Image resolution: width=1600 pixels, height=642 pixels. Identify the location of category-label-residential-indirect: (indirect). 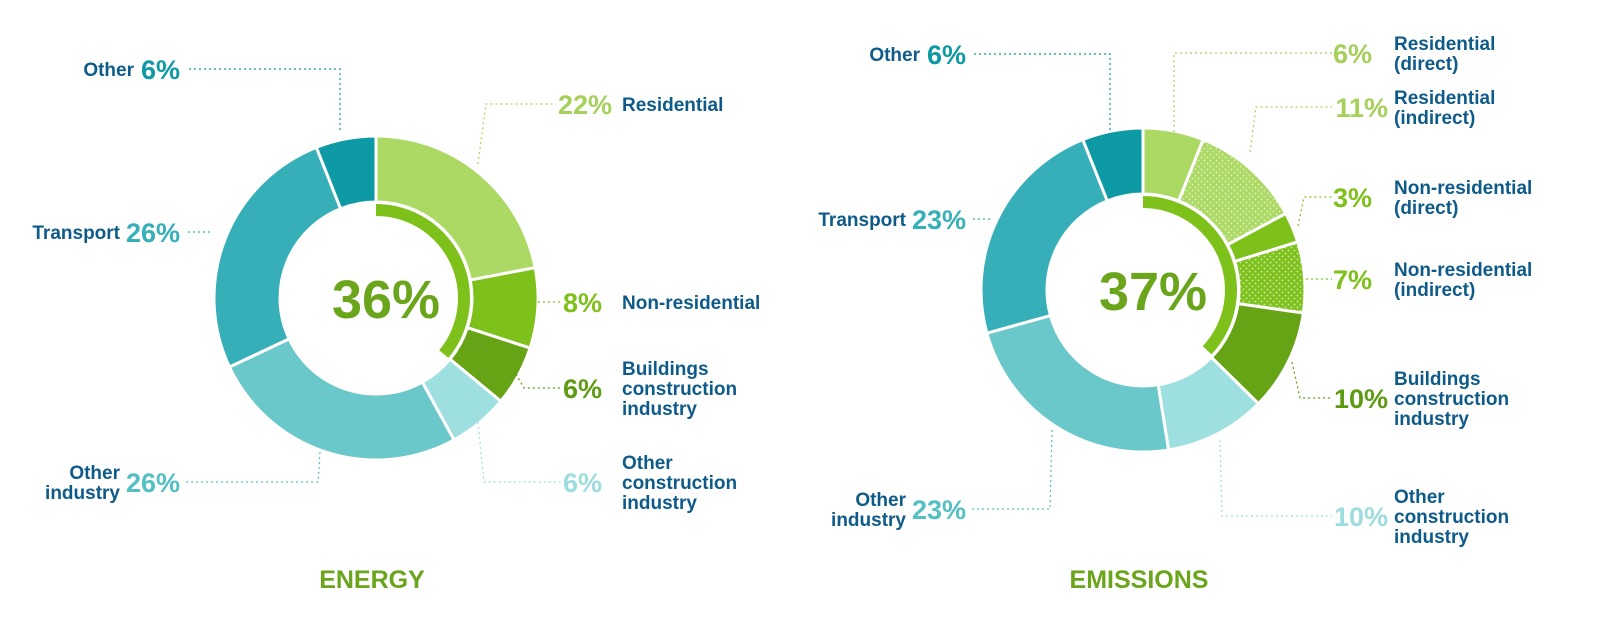
(1434, 118).